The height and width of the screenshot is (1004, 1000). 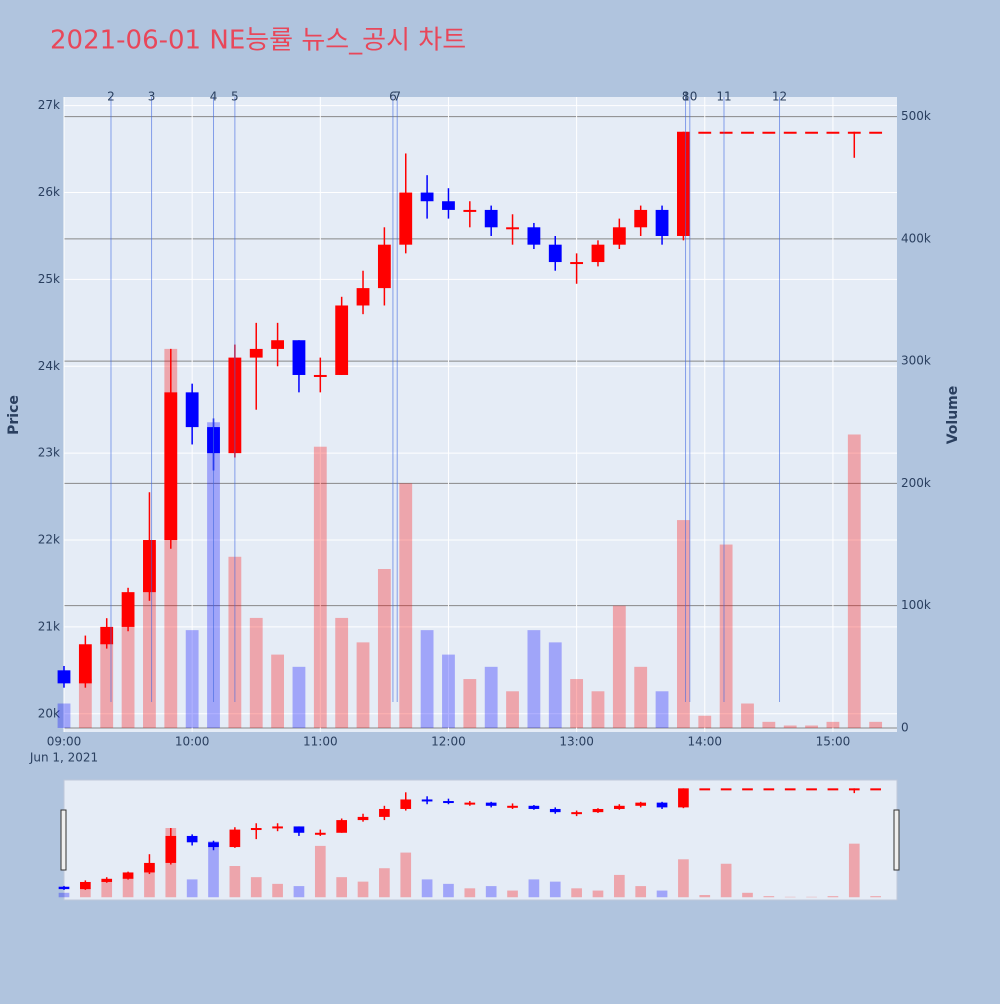 I want to click on x-tick-label: 14:00, so click(x=704, y=742).